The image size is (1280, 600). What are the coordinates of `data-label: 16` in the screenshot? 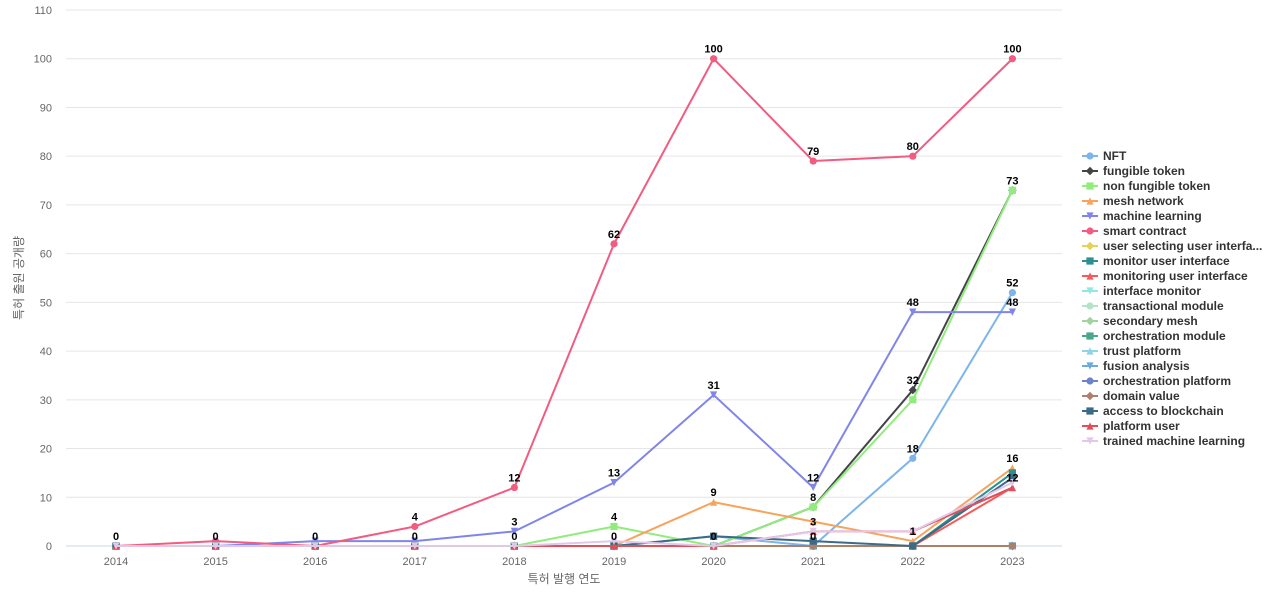 It's located at (1012, 459).